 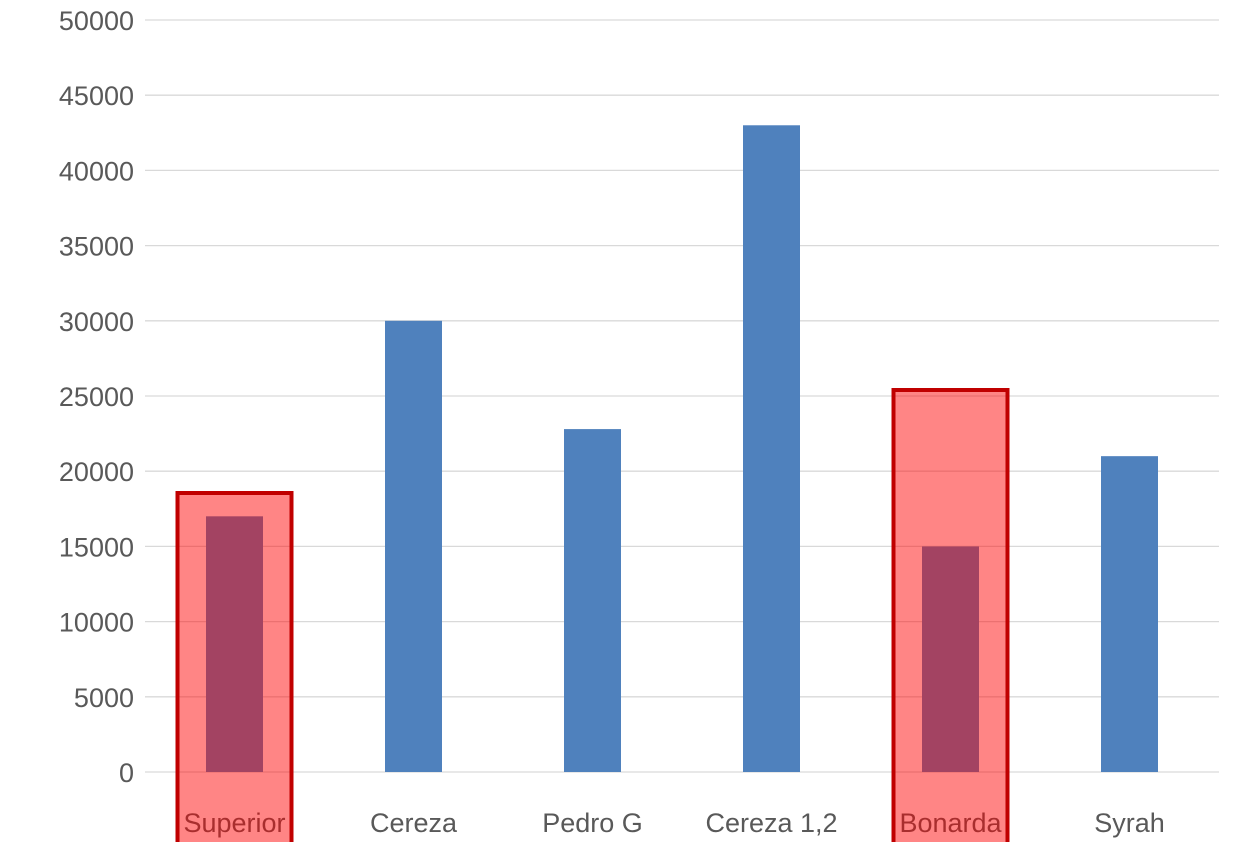 I want to click on x-tick-label: Cereza, so click(x=414, y=823).